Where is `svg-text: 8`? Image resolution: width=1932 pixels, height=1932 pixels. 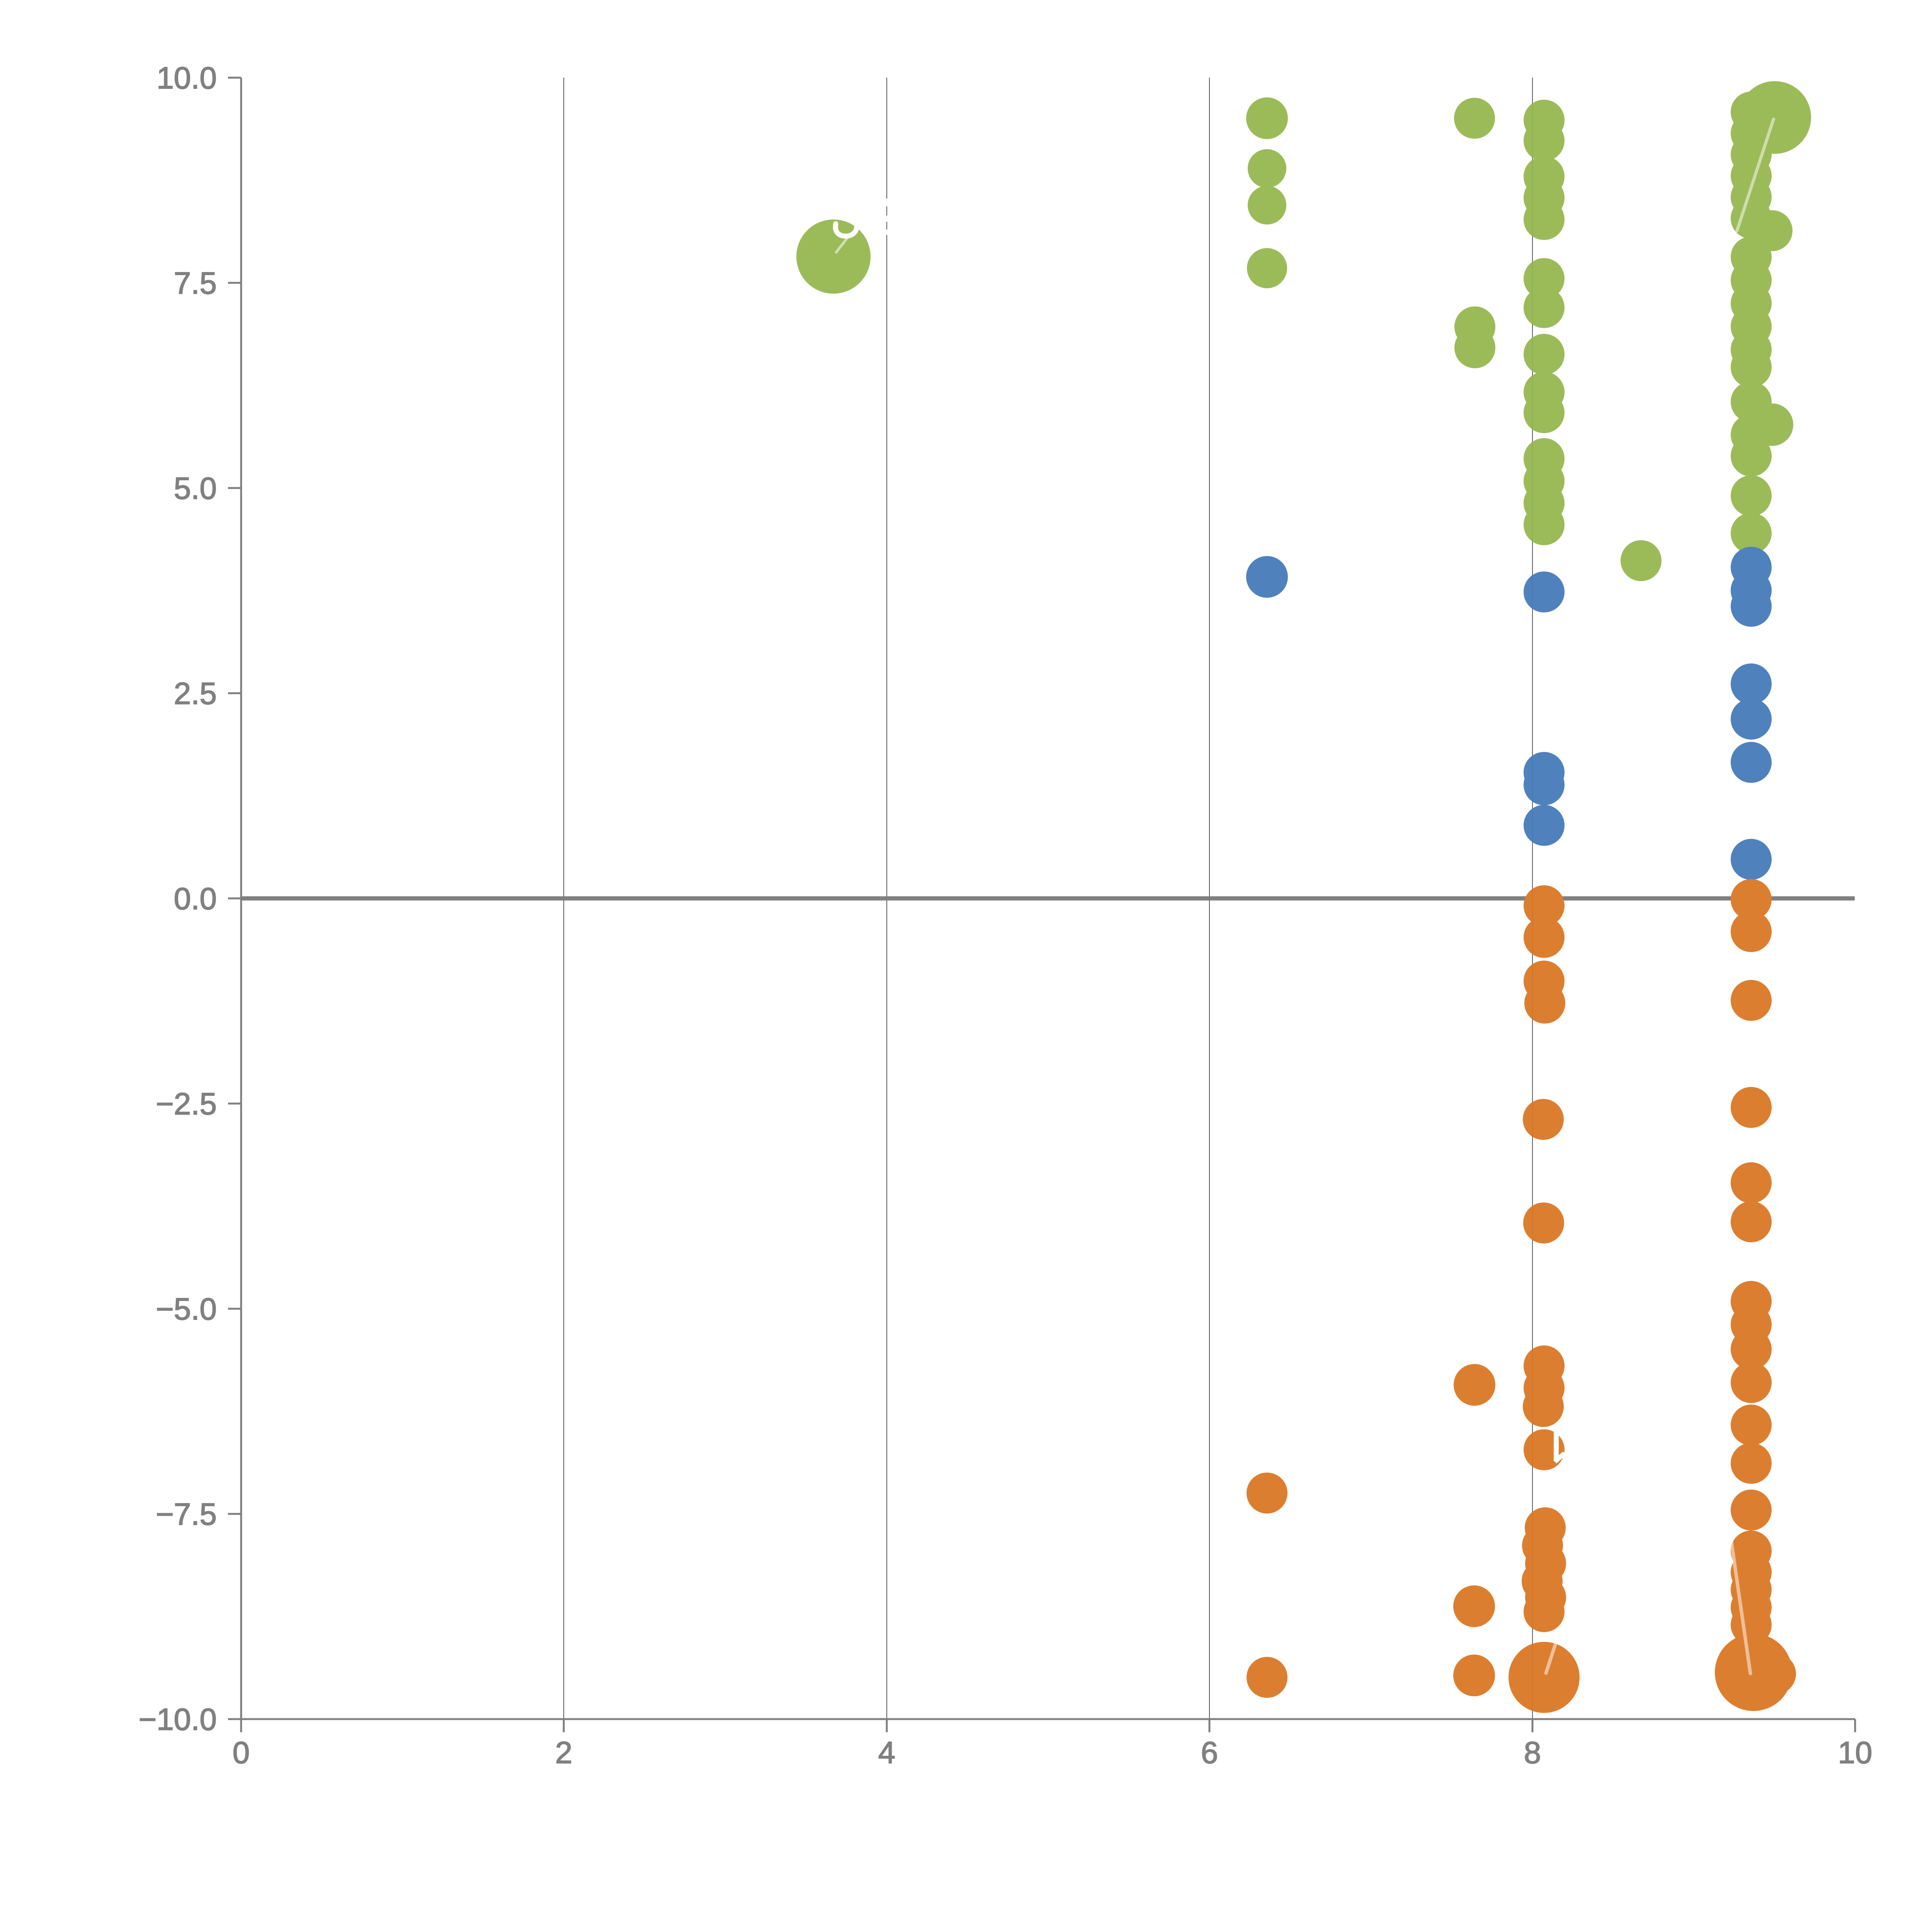 svg-text: 8 is located at coordinates (1532, 1753).